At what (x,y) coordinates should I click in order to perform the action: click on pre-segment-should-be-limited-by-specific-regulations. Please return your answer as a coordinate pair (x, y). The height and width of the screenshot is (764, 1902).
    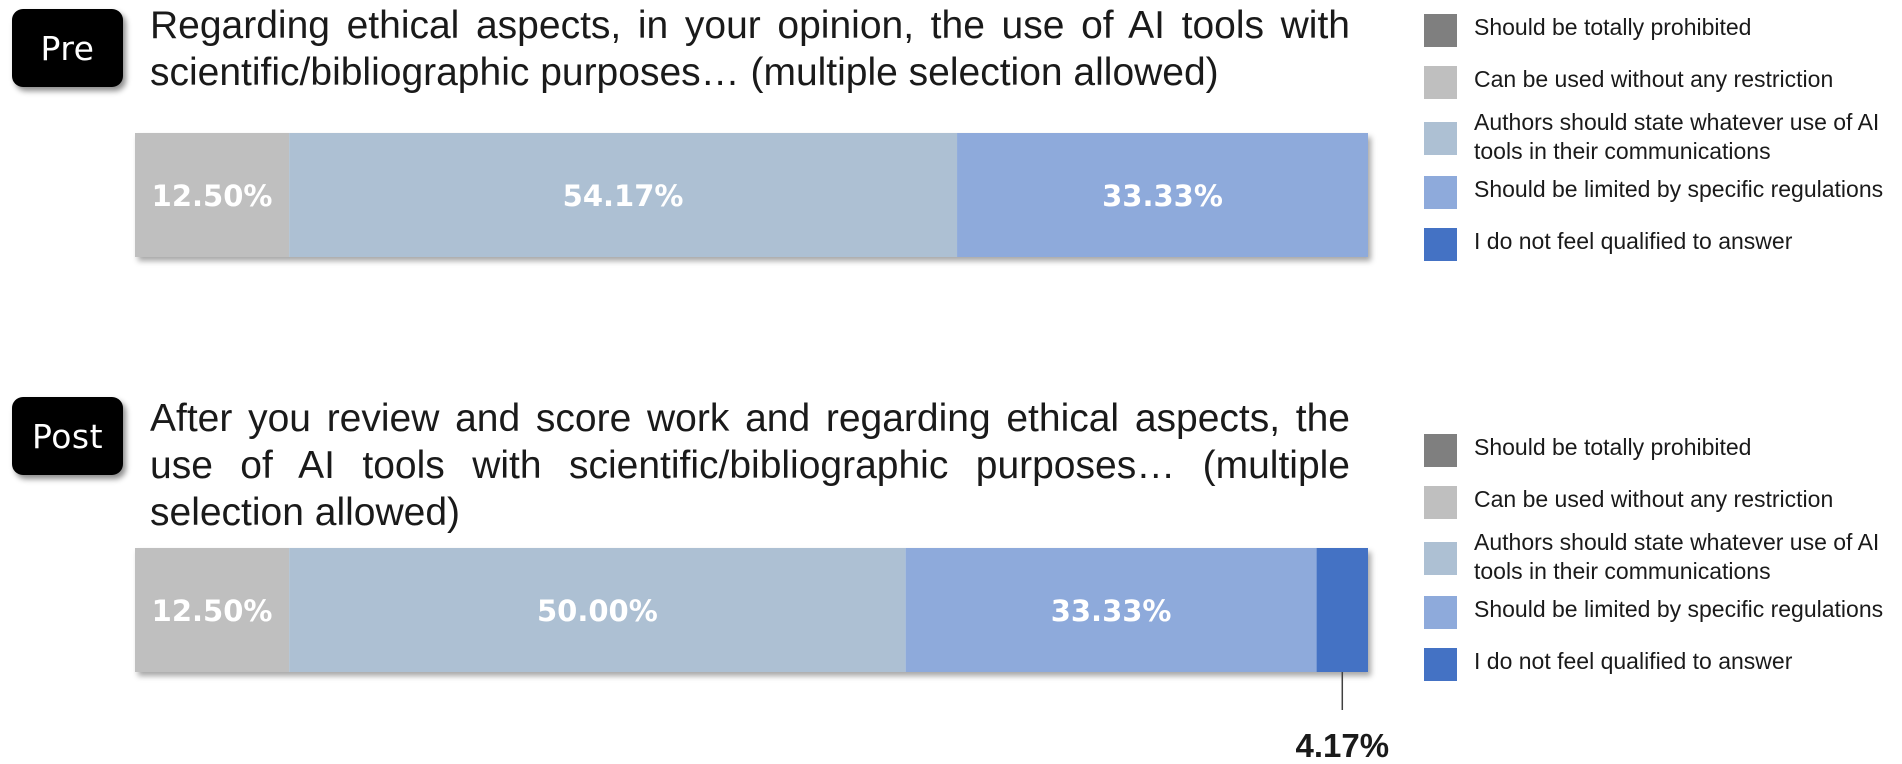
    Looking at the image, I should click on (1162, 195).